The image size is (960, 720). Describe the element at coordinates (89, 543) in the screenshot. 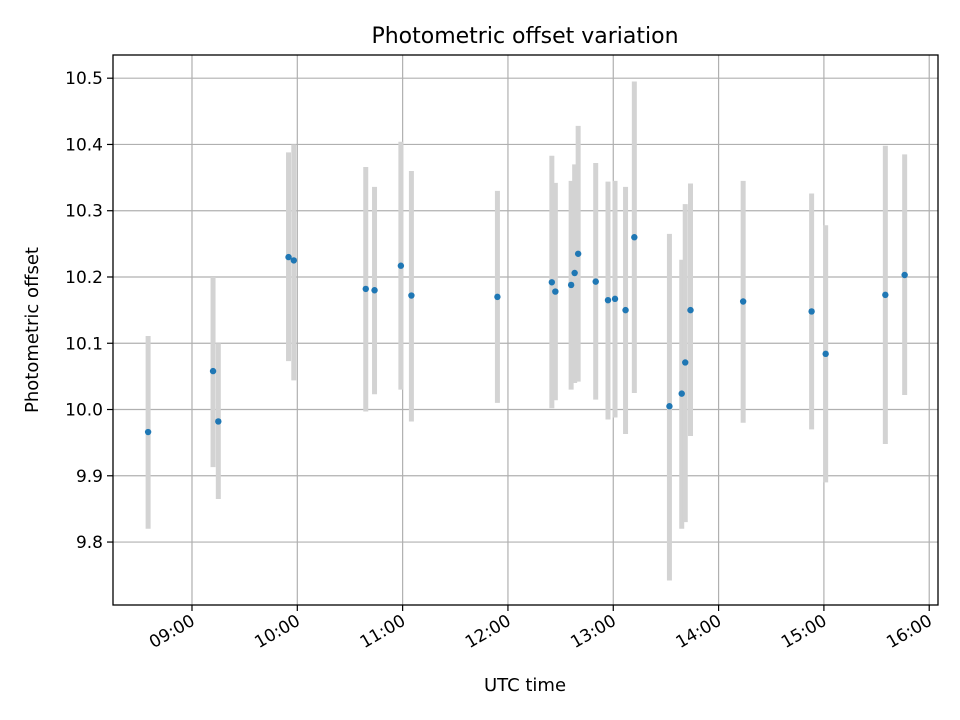

I see `y-tick-label: 9.8` at that location.